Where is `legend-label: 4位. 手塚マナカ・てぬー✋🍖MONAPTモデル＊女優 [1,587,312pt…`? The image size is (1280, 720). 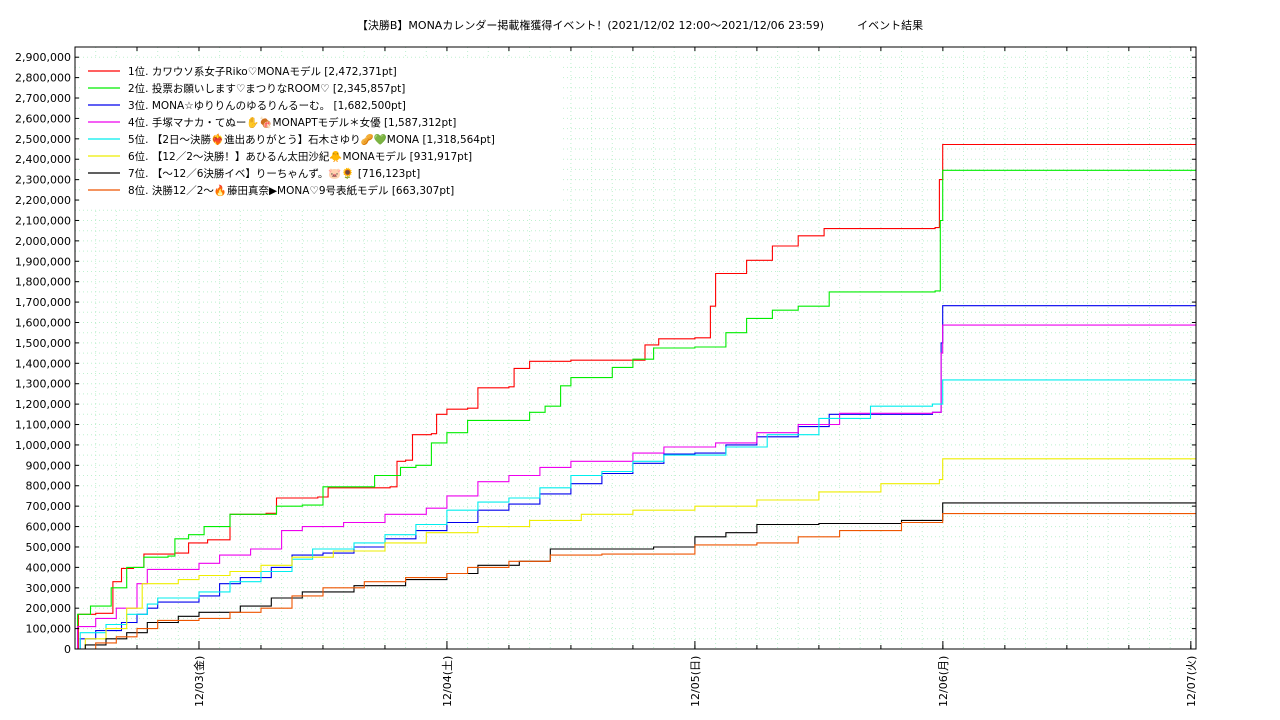
legend-label: 4位. 手塚マナカ・てぬー✋🍖MONAPTモデル＊女優 [1,587,312pt… is located at coordinates (292, 122).